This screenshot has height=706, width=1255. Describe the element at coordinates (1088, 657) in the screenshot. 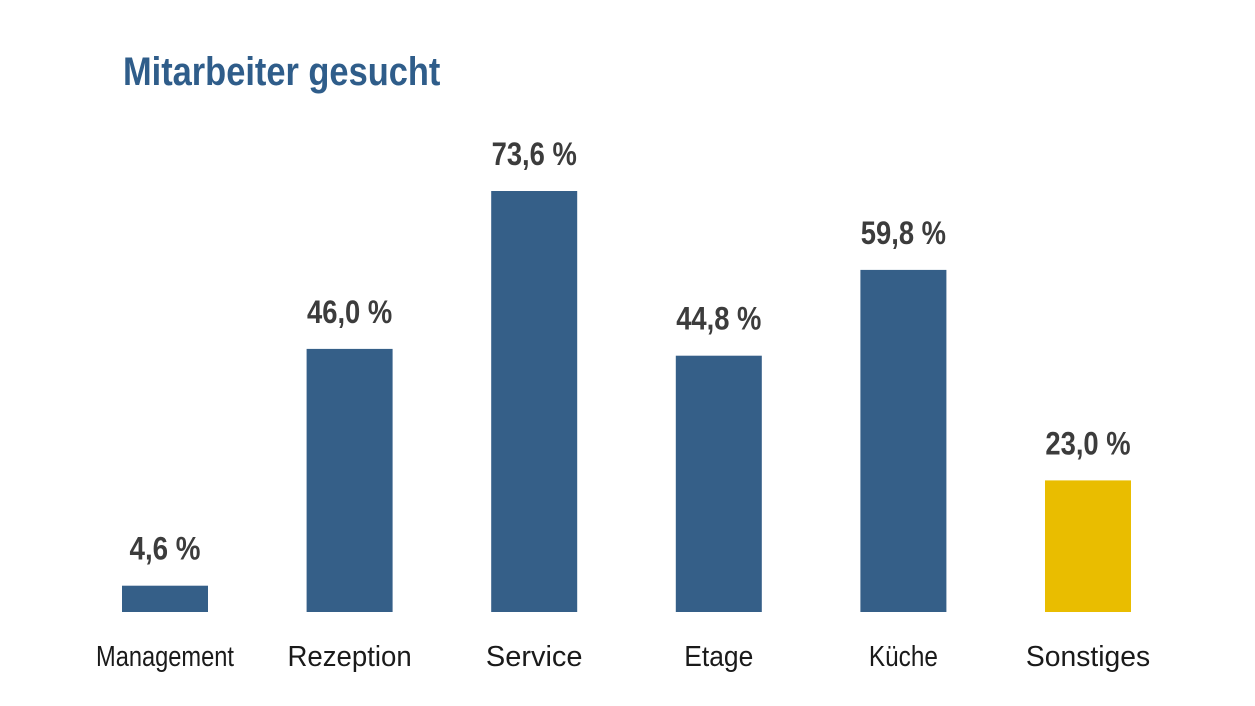

I see `category-label-5: Sonstiges` at that location.